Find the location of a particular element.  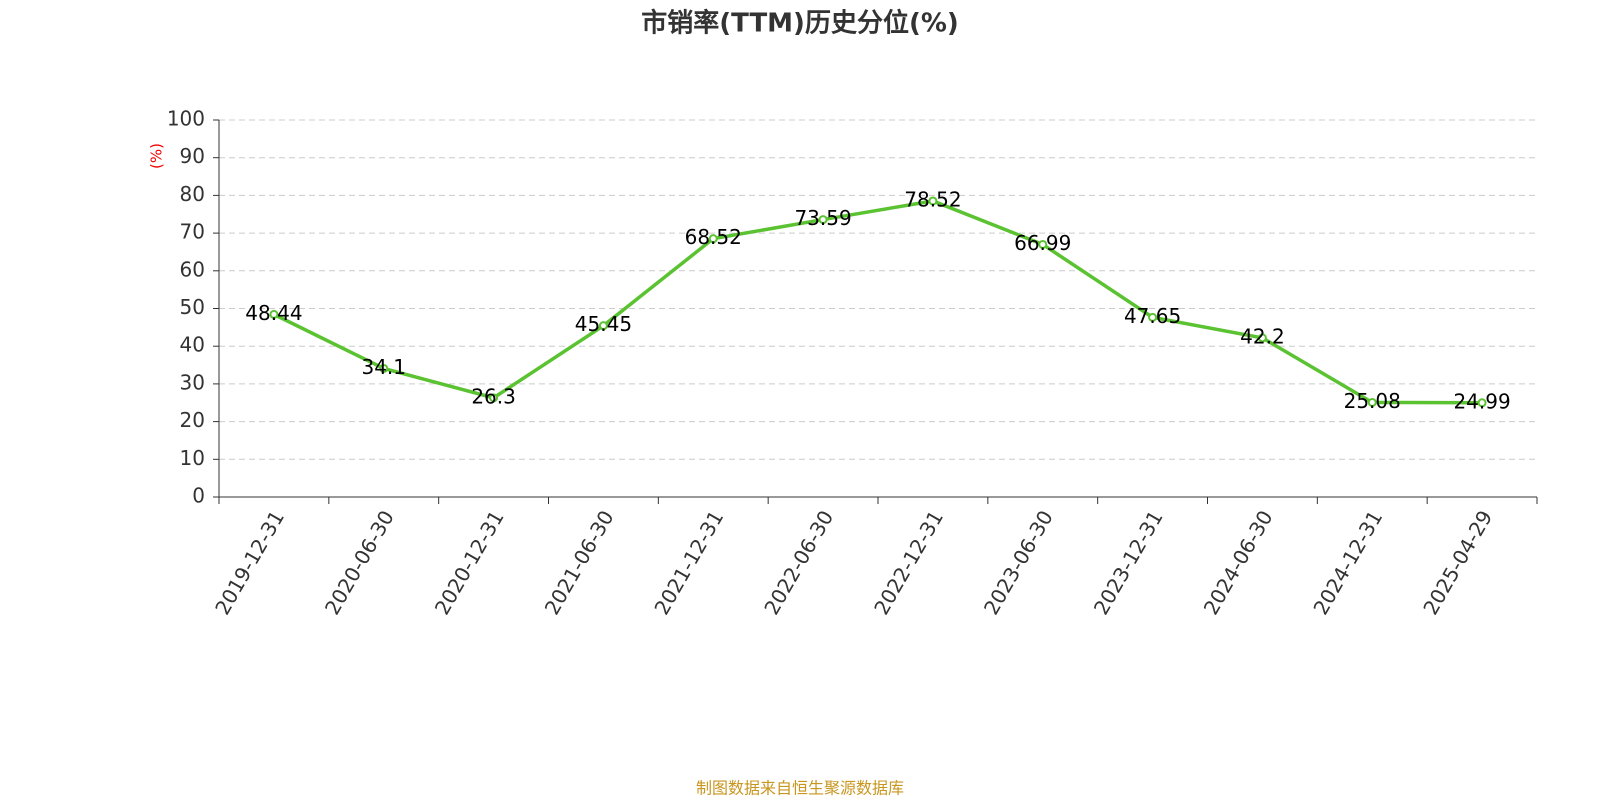

data-label: 78.52 is located at coordinates (932, 199).